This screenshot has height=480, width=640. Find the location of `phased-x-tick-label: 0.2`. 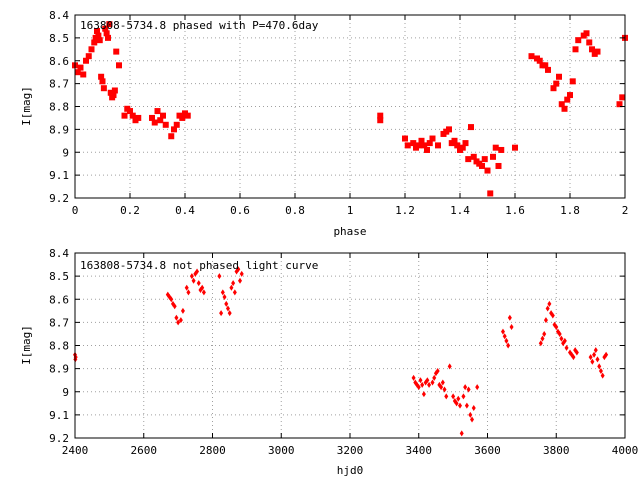

phased-x-tick-label: 0.2 is located at coordinates (130, 210).